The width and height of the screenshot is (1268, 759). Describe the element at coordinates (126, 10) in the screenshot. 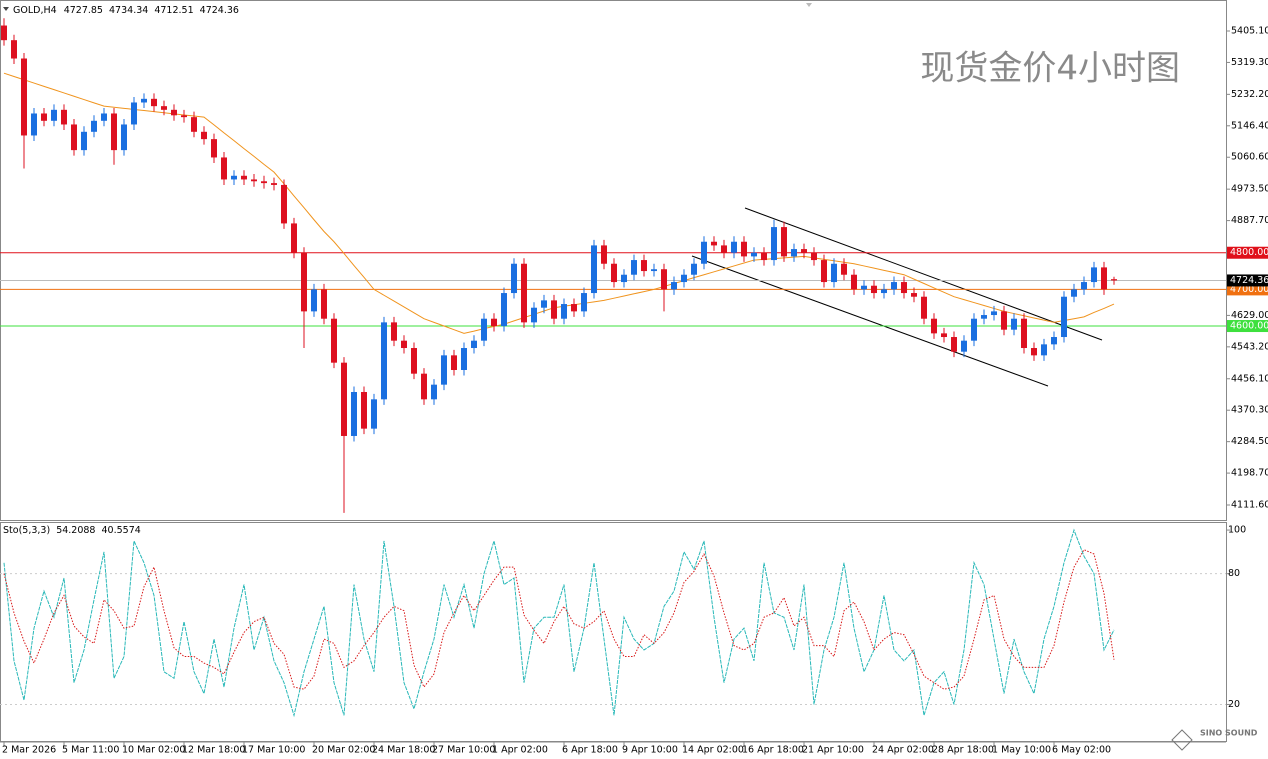

I see `symbol-header: GOLD,H4 4727.85 4734.34 4712.51 4724.36` at that location.